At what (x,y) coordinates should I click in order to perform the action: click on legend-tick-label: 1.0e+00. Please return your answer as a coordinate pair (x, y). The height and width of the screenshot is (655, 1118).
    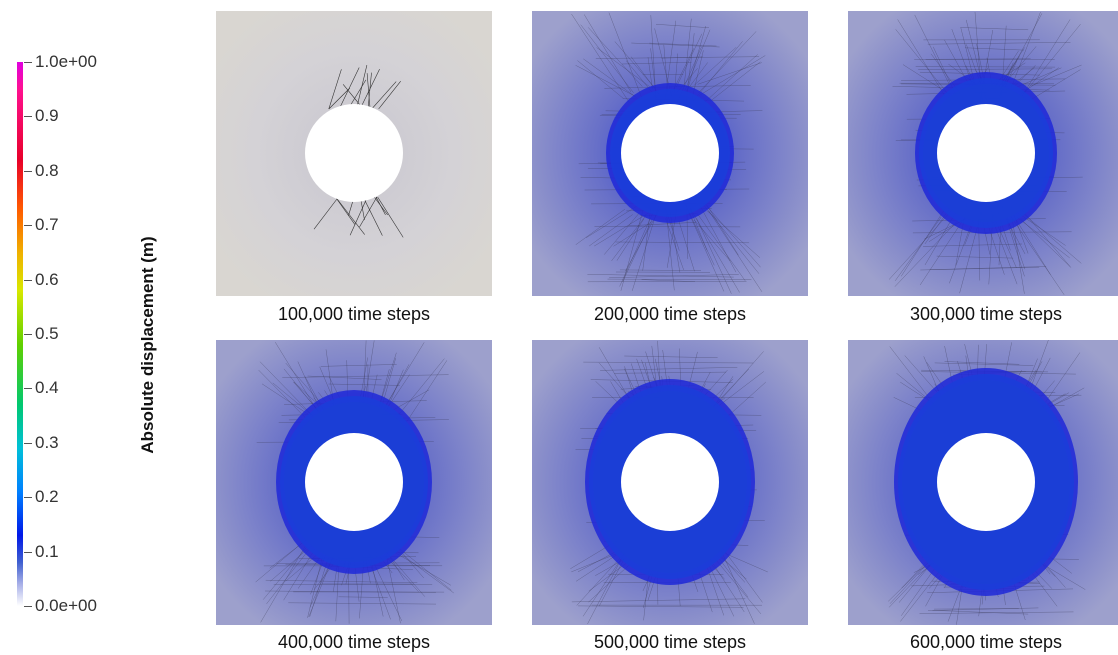
    Looking at the image, I should click on (66, 61).